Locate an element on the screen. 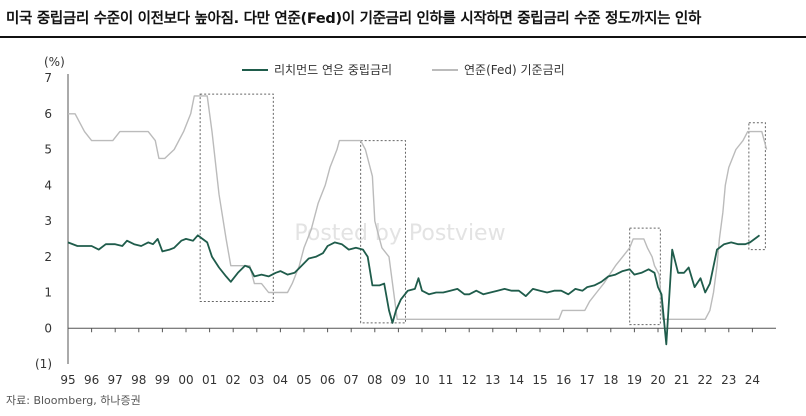 This screenshot has height=416, width=806. title-divider is located at coordinates (403, 37).